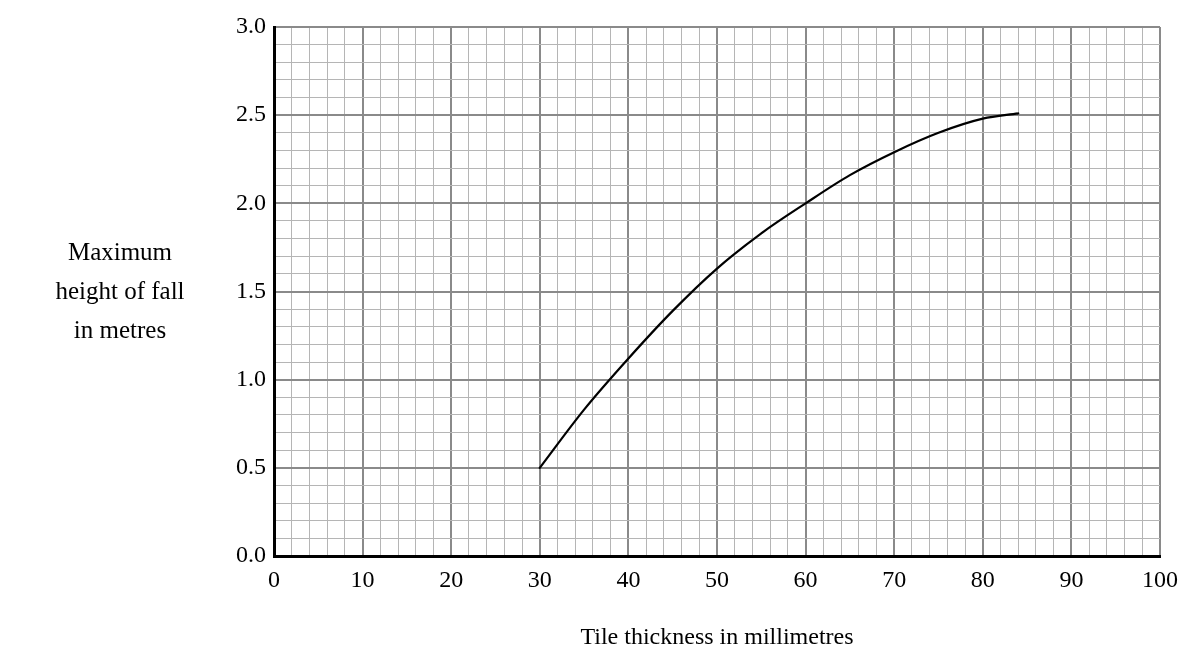 Image resolution: width=1189 pixels, height=656 pixels. What do you see at coordinates (717, 578) in the screenshot?
I see `x-tick-label: 50` at bounding box center [717, 578].